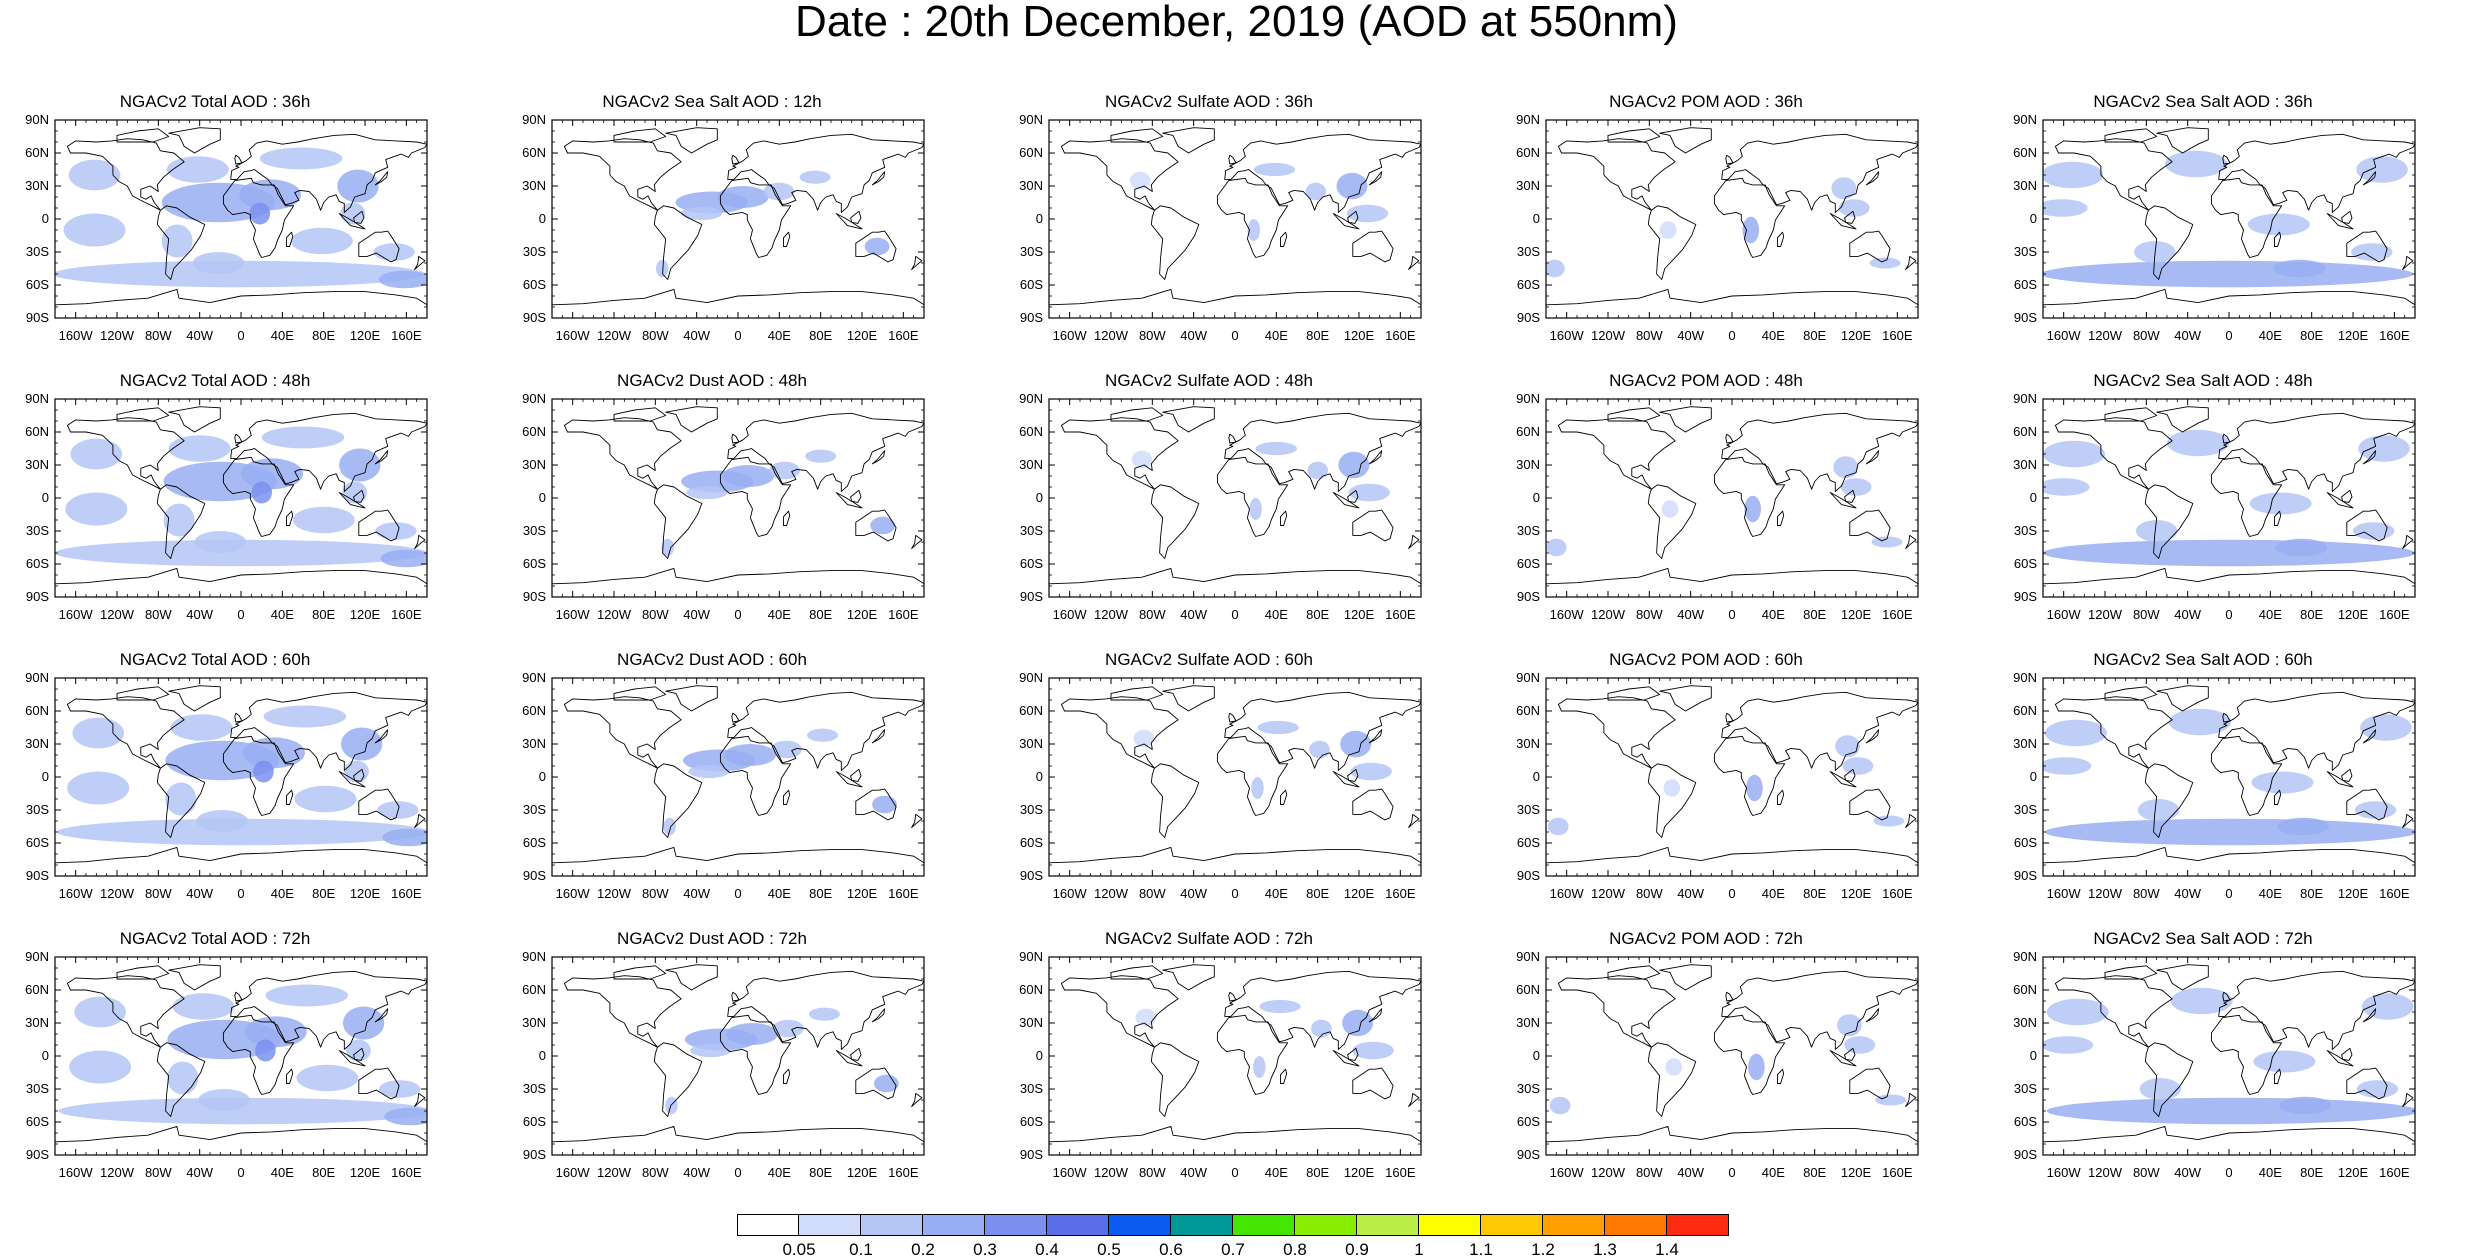 Image resolution: width=2473 pixels, height=1260 pixels. What do you see at coordinates (1031, 398) in the screenshot?
I see `lat-tick-label: 90N` at bounding box center [1031, 398].